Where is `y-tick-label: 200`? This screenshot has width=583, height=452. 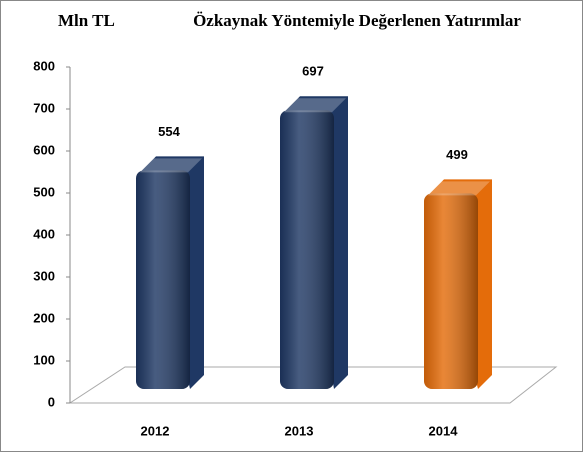
y-tick-label: 200 is located at coordinates (44, 317).